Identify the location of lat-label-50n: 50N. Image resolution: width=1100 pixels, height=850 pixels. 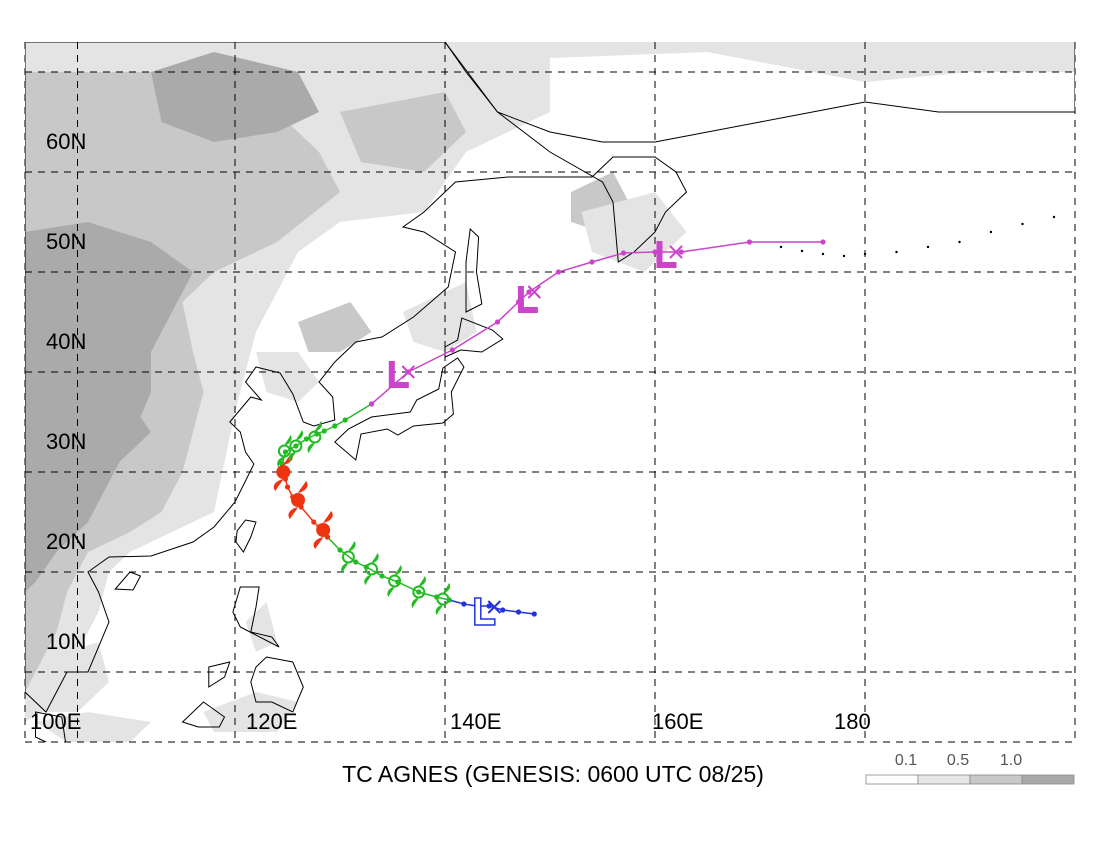
(66, 241).